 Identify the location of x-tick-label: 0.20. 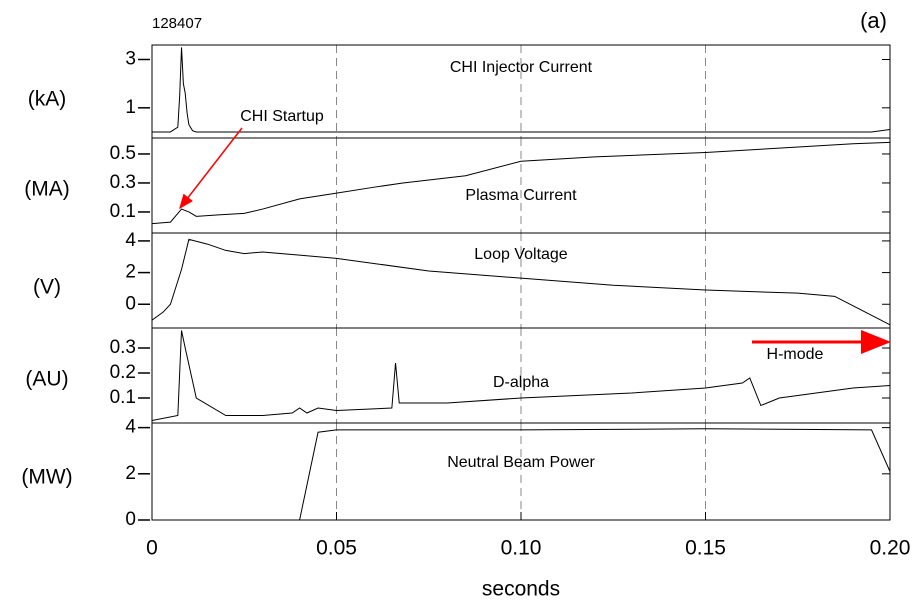
(890, 548).